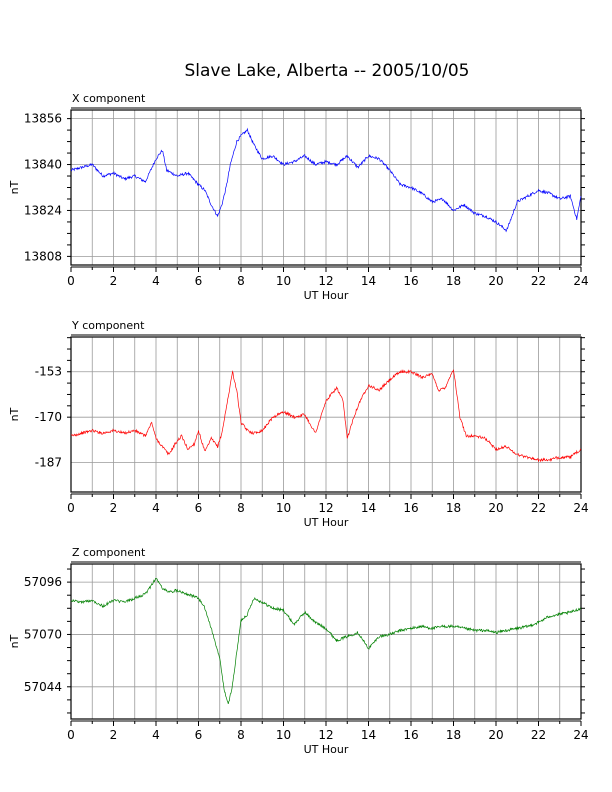 The width and height of the screenshot is (612, 792). What do you see at coordinates (108, 325) in the screenshot?
I see `panel-label: Y component` at bounding box center [108, 325].